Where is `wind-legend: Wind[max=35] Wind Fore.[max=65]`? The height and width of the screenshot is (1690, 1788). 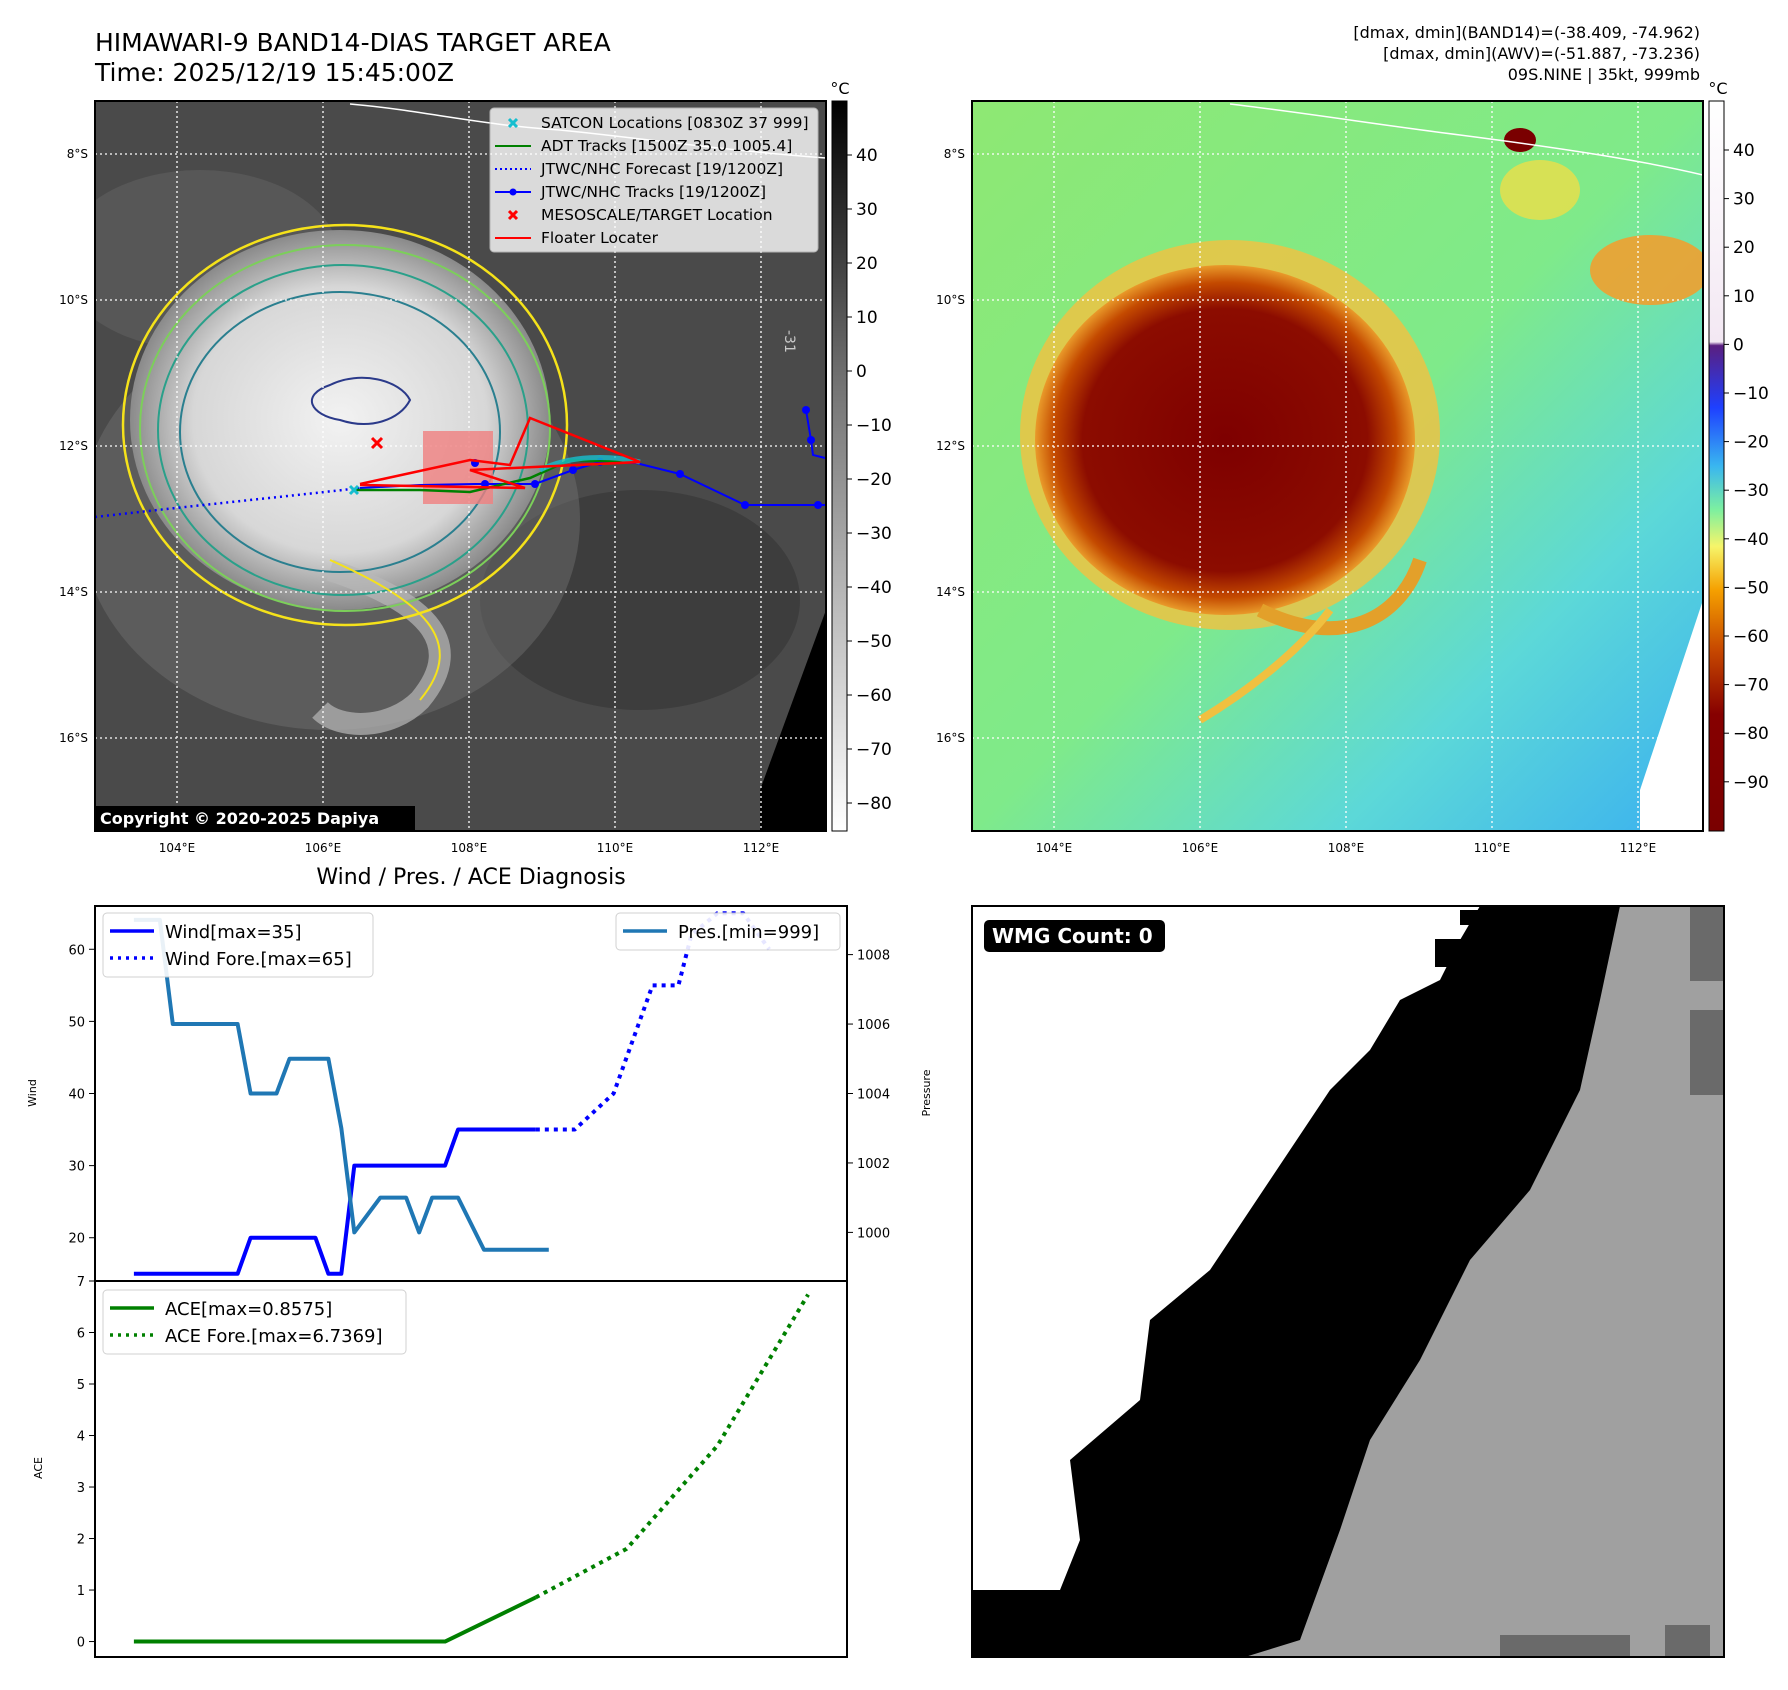
wind-legend: Wind[max=35] Wind Fore.[max=65] is located at coordinates (238, 945).